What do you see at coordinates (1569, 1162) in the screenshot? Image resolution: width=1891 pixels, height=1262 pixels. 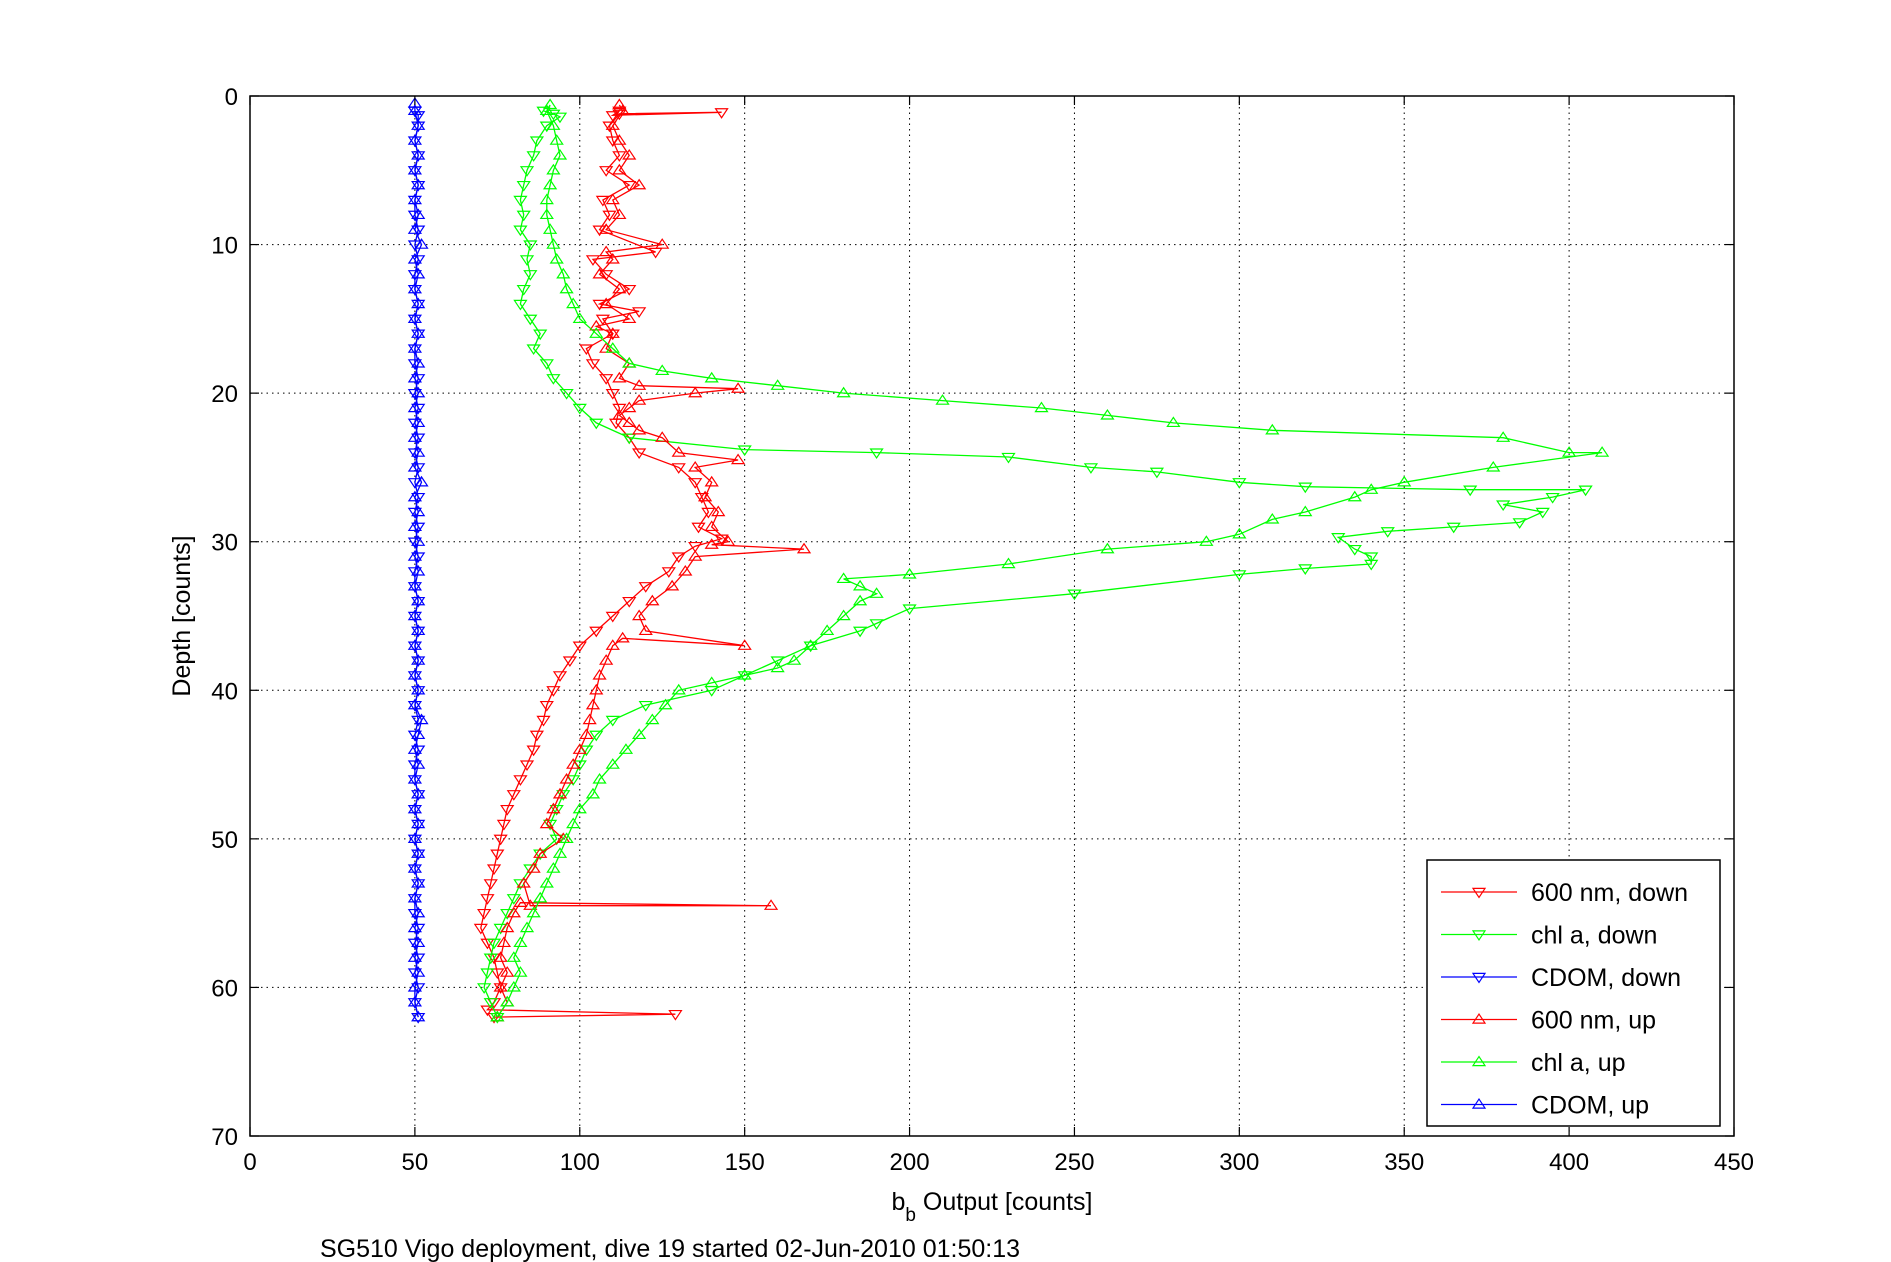 I see `x-tick-label: 400` at bounding box center [1569, 1162].